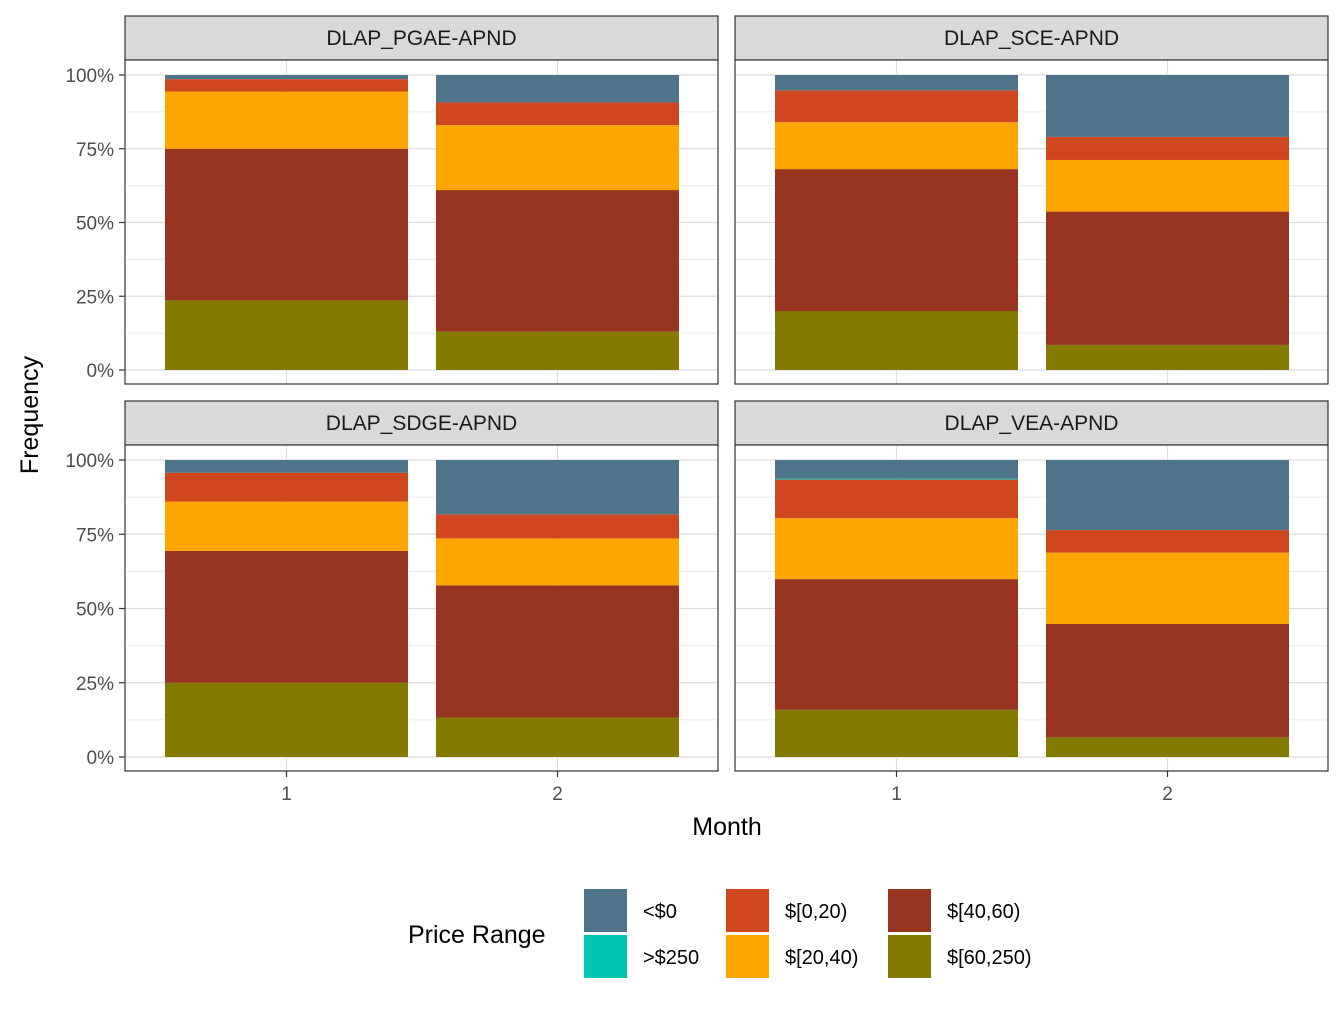 This screenshot has height=1013, width=1344. I want to click on facet-title: DLAP_PGAE-APND, so click(421, 38).